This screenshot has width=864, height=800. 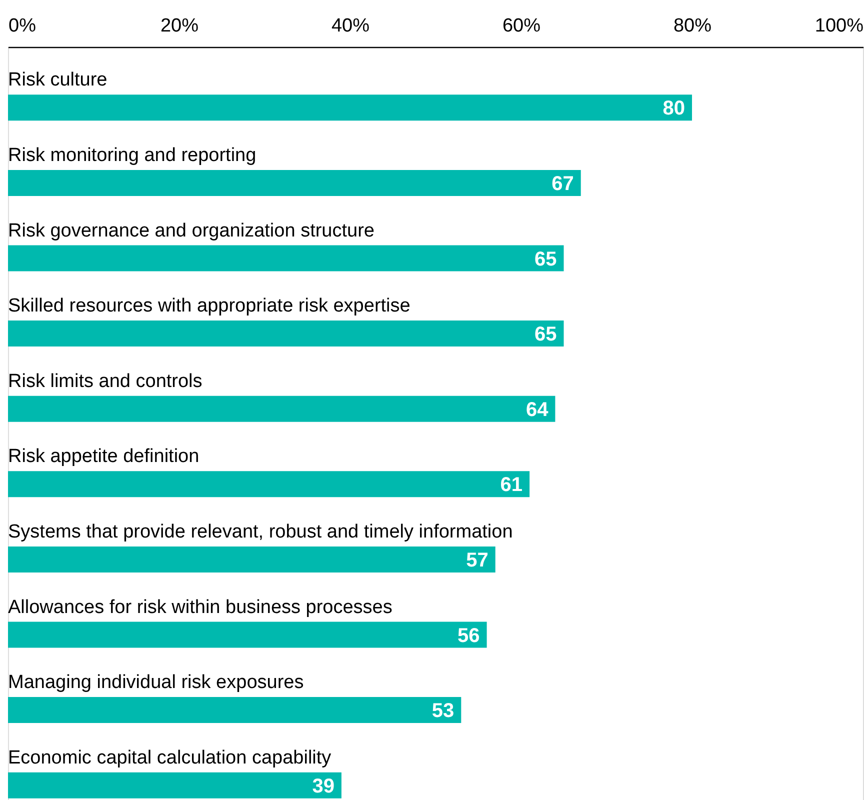 I want to click on data-label: 57, so click(x=477, y=560).